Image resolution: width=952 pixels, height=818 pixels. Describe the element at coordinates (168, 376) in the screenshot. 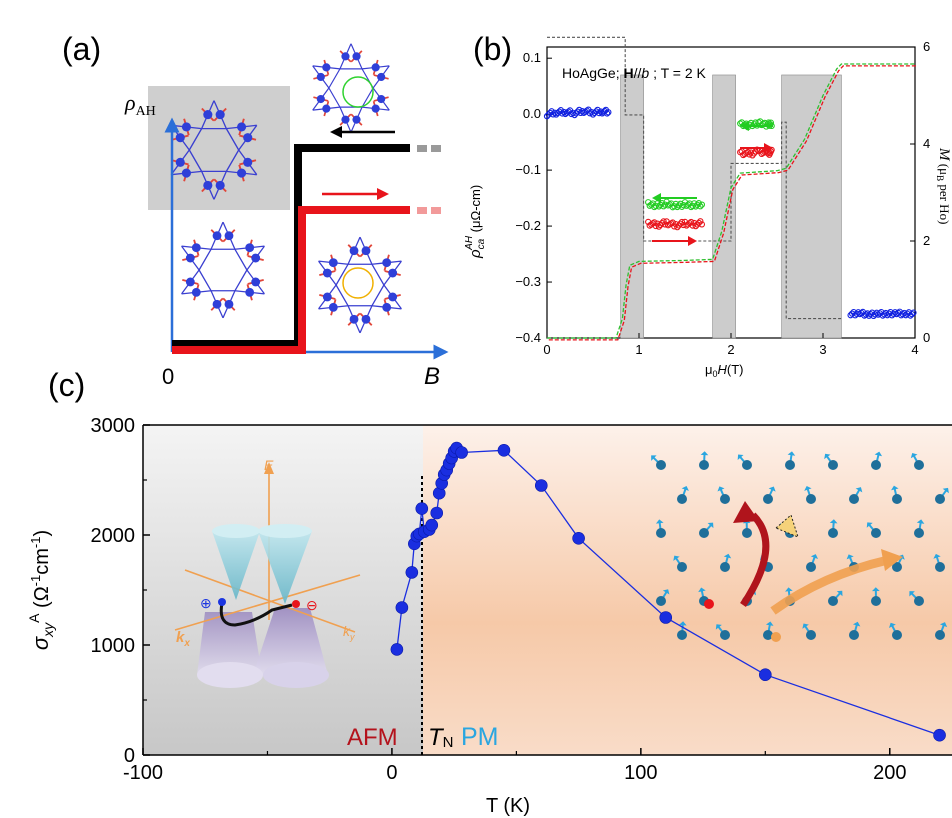

I see `b-axis-zero: 0` at that location.